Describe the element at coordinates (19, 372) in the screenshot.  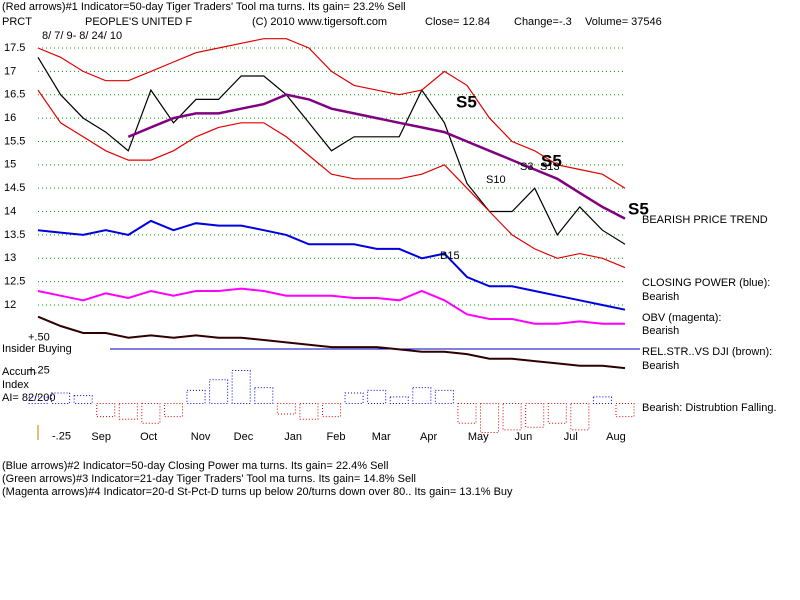
I see `panel-title: Accum` at that location.